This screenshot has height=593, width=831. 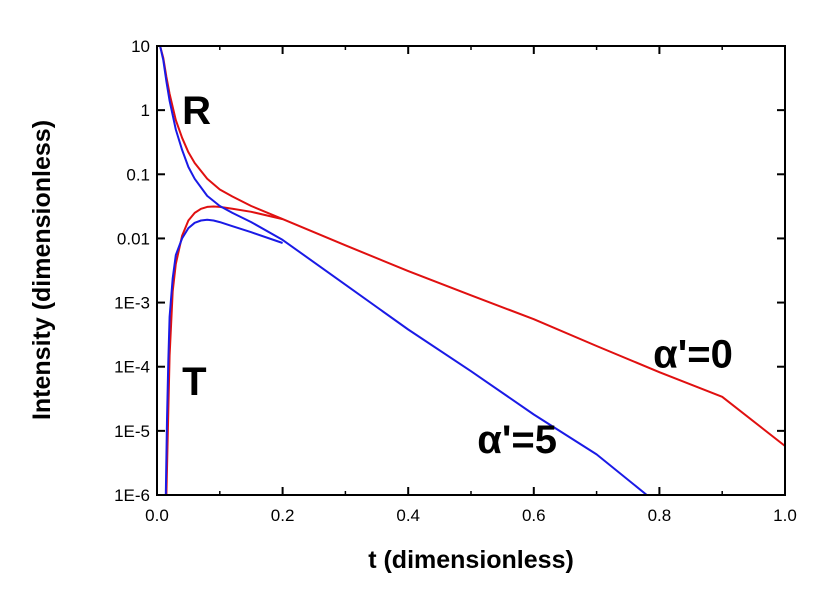 What do you see at coordinates (132, 303) in the screenshot?
I see `y-tick-label: 1E-3` at bounding box center [132, 303].